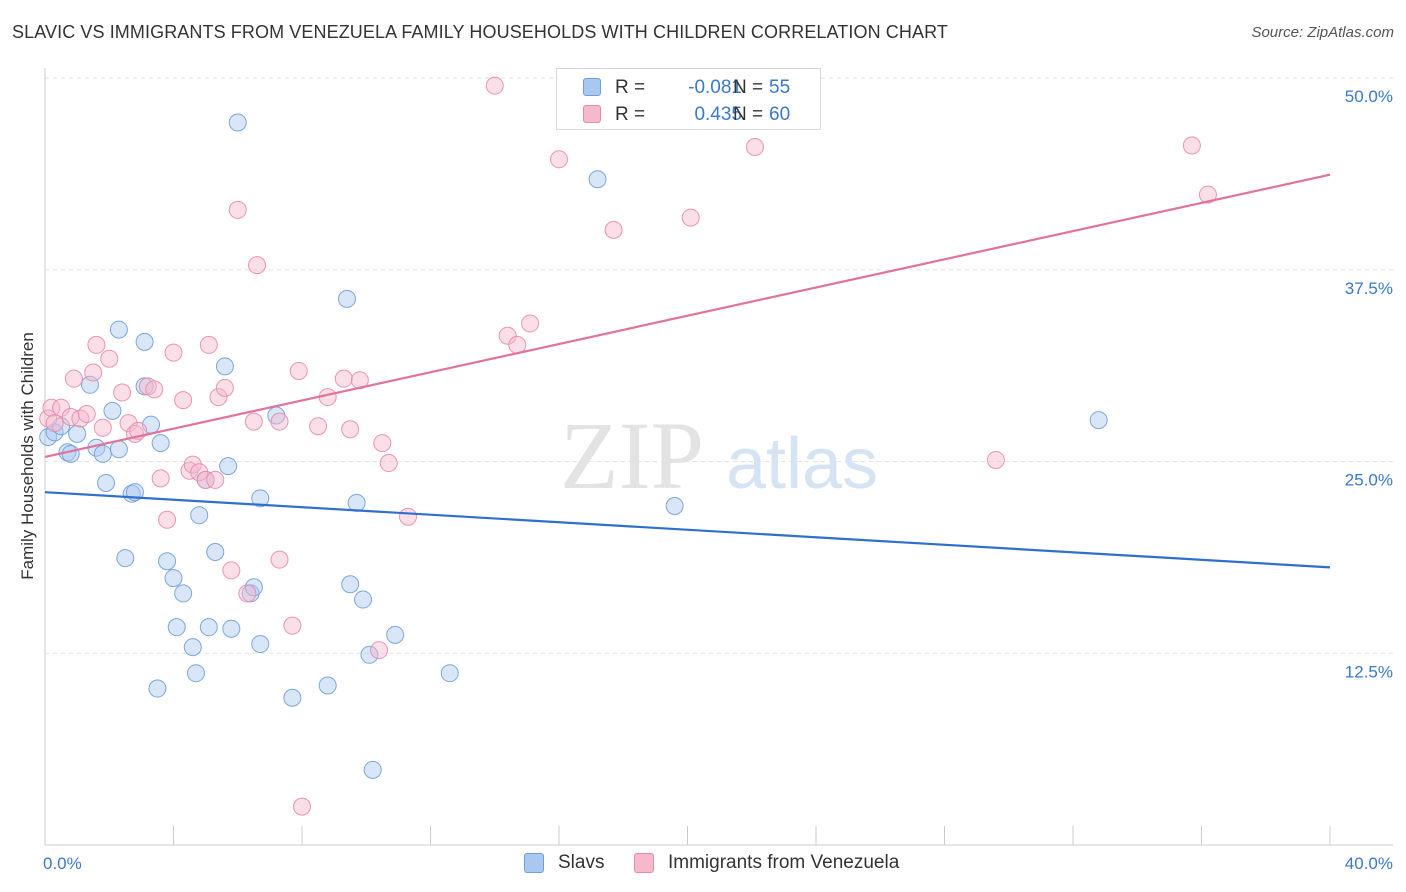 This screenshot has width=1406, height=892. What do you see at coordinates (534, 863) in the screenshot?
I see `slavs-legend-swatch` at bounding box center [534, 863].